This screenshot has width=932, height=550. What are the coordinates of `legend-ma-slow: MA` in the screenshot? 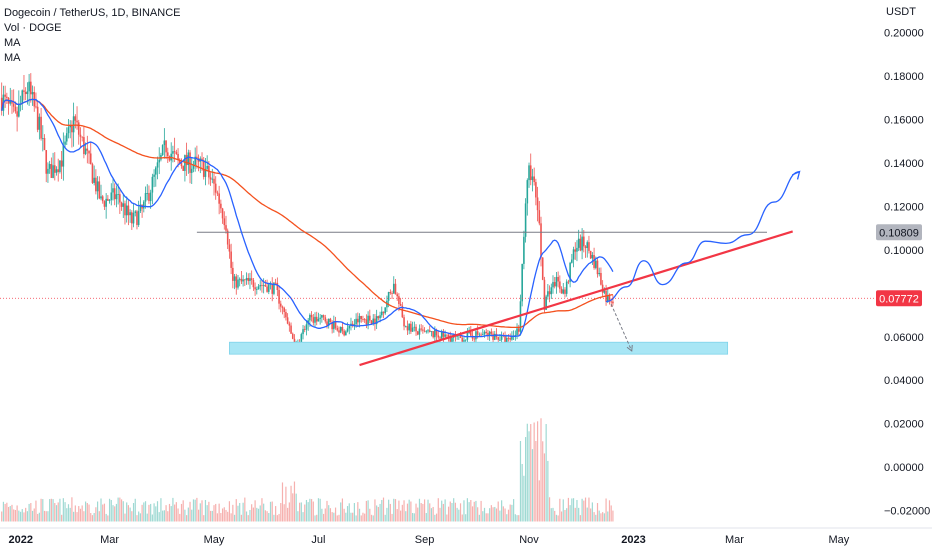 It's located at (12, 58).